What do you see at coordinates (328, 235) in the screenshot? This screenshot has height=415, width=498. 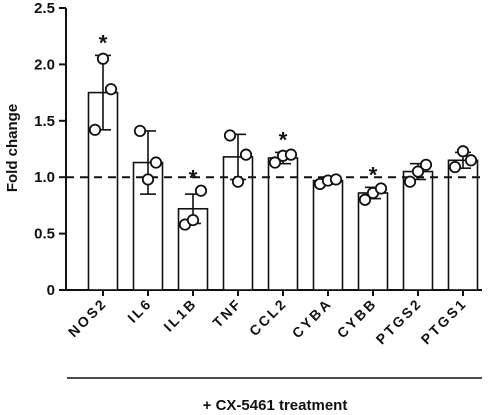 I see `bar-cyba` at bounding box center [328, 235].